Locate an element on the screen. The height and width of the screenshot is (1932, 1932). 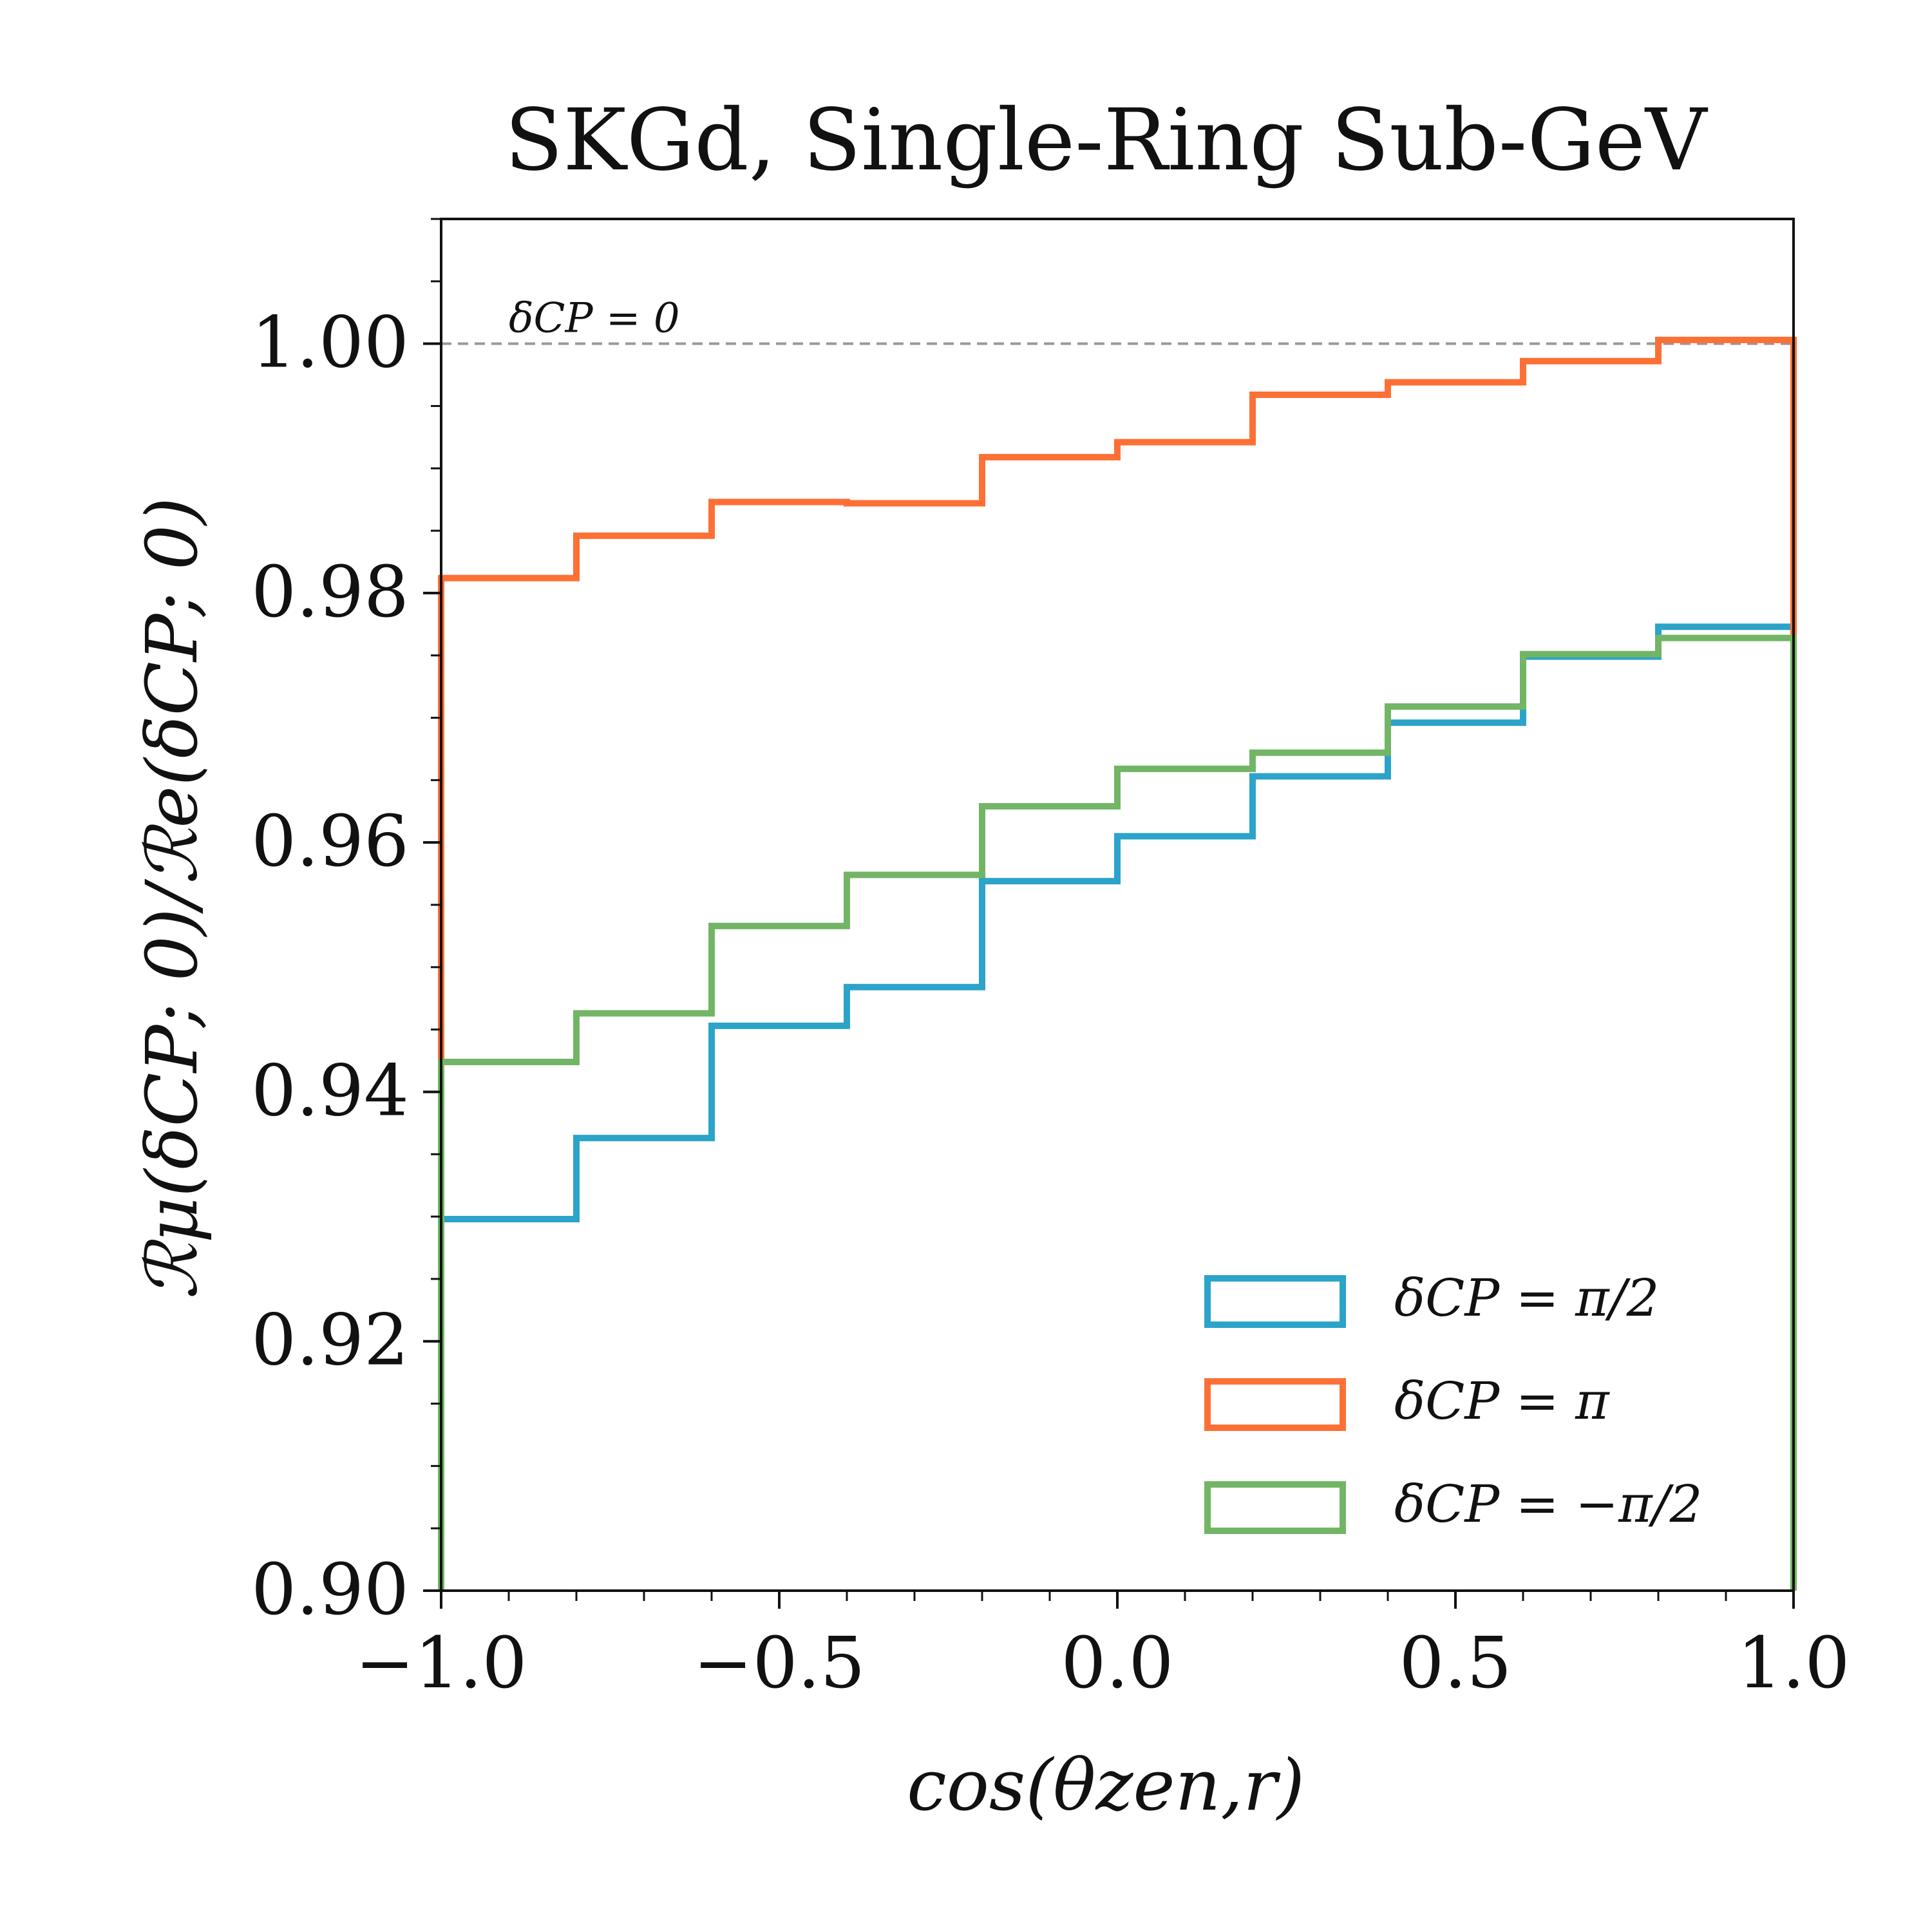
y-tick-label-4: 0.98 is located at coordinates (330, 592).